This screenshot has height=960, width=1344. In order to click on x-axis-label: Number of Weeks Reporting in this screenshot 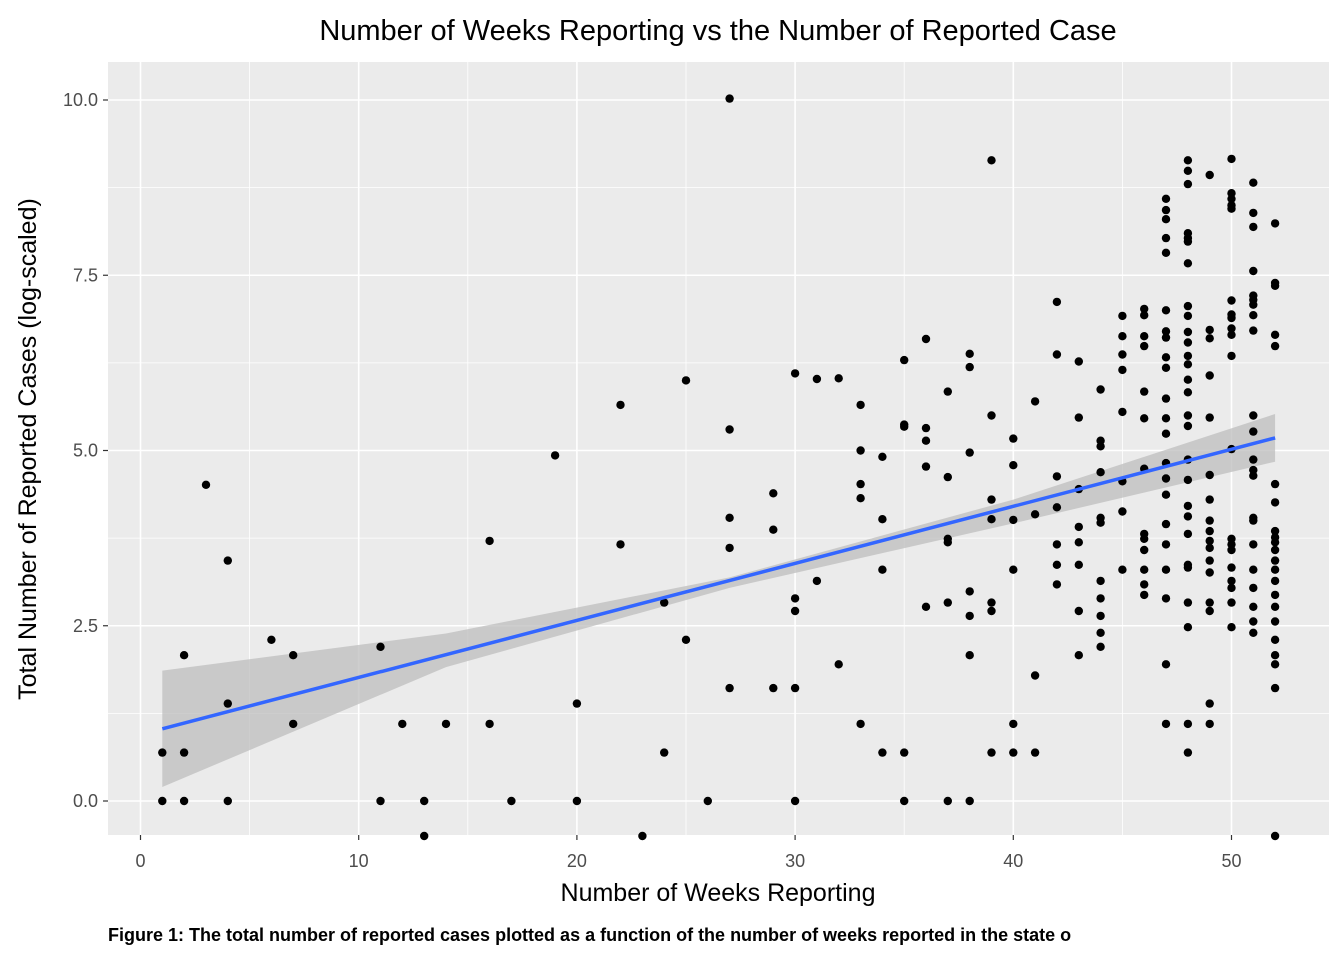, I will do `click(718, 893)`.